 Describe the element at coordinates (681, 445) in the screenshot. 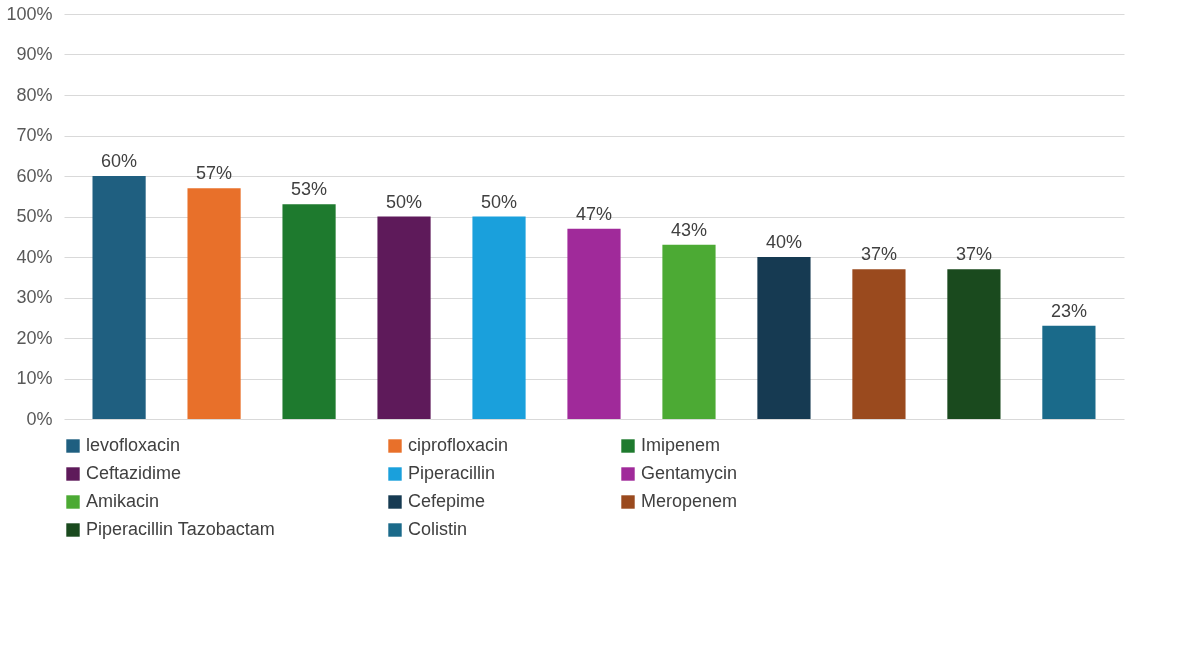

I see `legend-label: Imipenem` at that location.